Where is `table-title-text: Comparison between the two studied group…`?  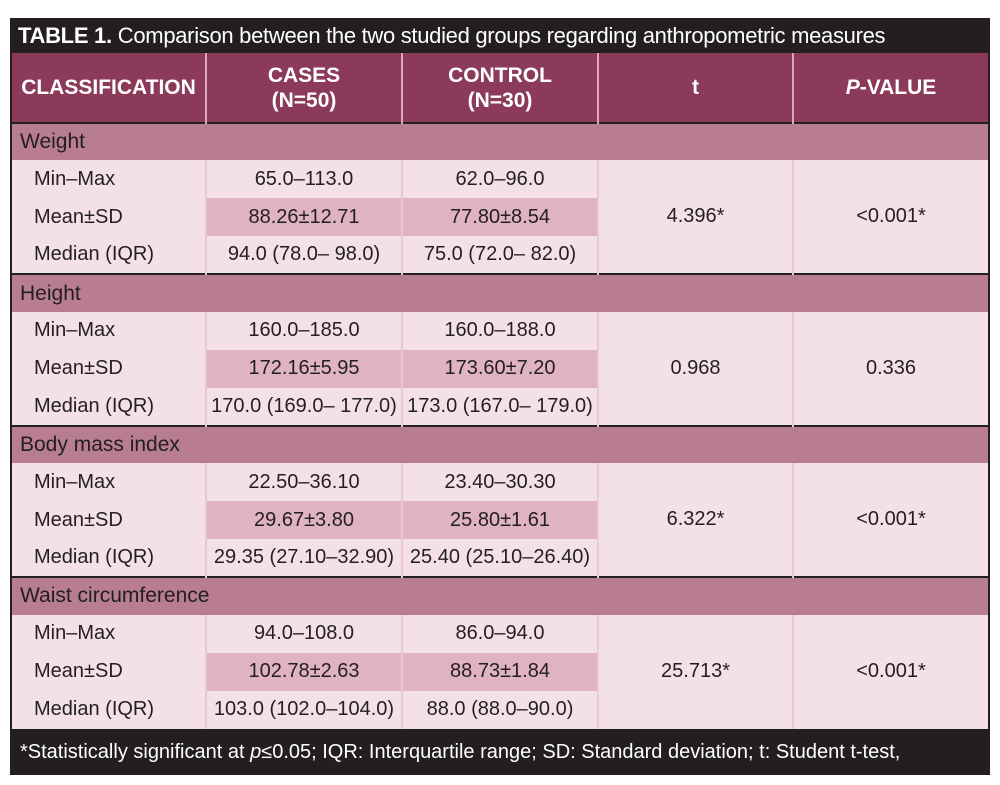
table-title-text: Comparison between the two studied group… is located at coordinates (501, 35).